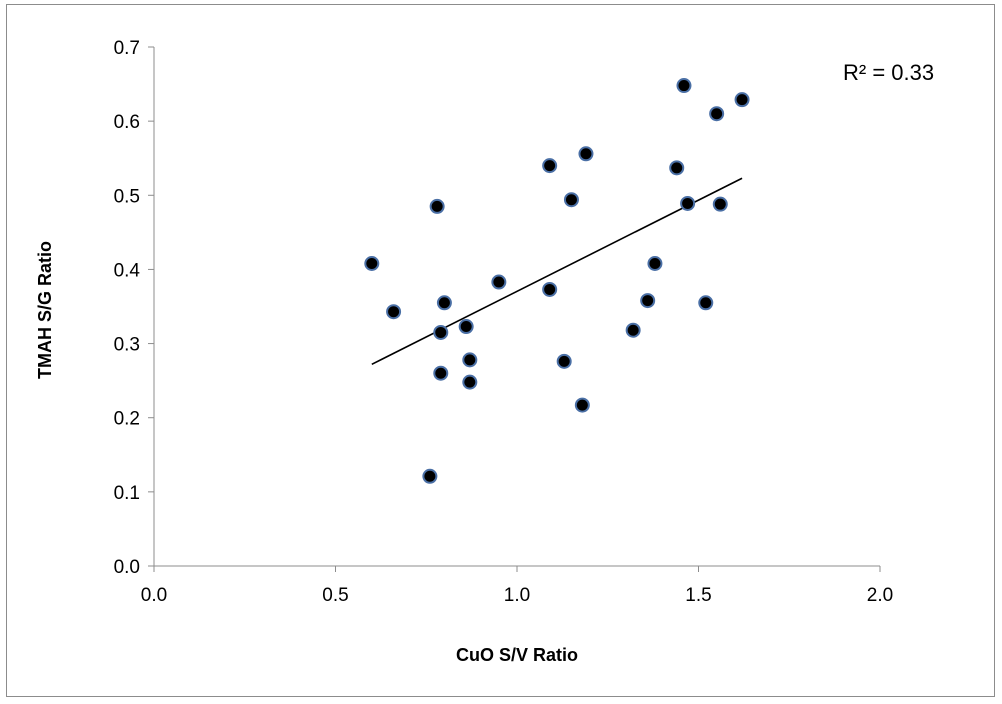  I want to click on x-axis-ticks: 0.0 0.5 1.0 1.5 2.0, so click(517, 586).